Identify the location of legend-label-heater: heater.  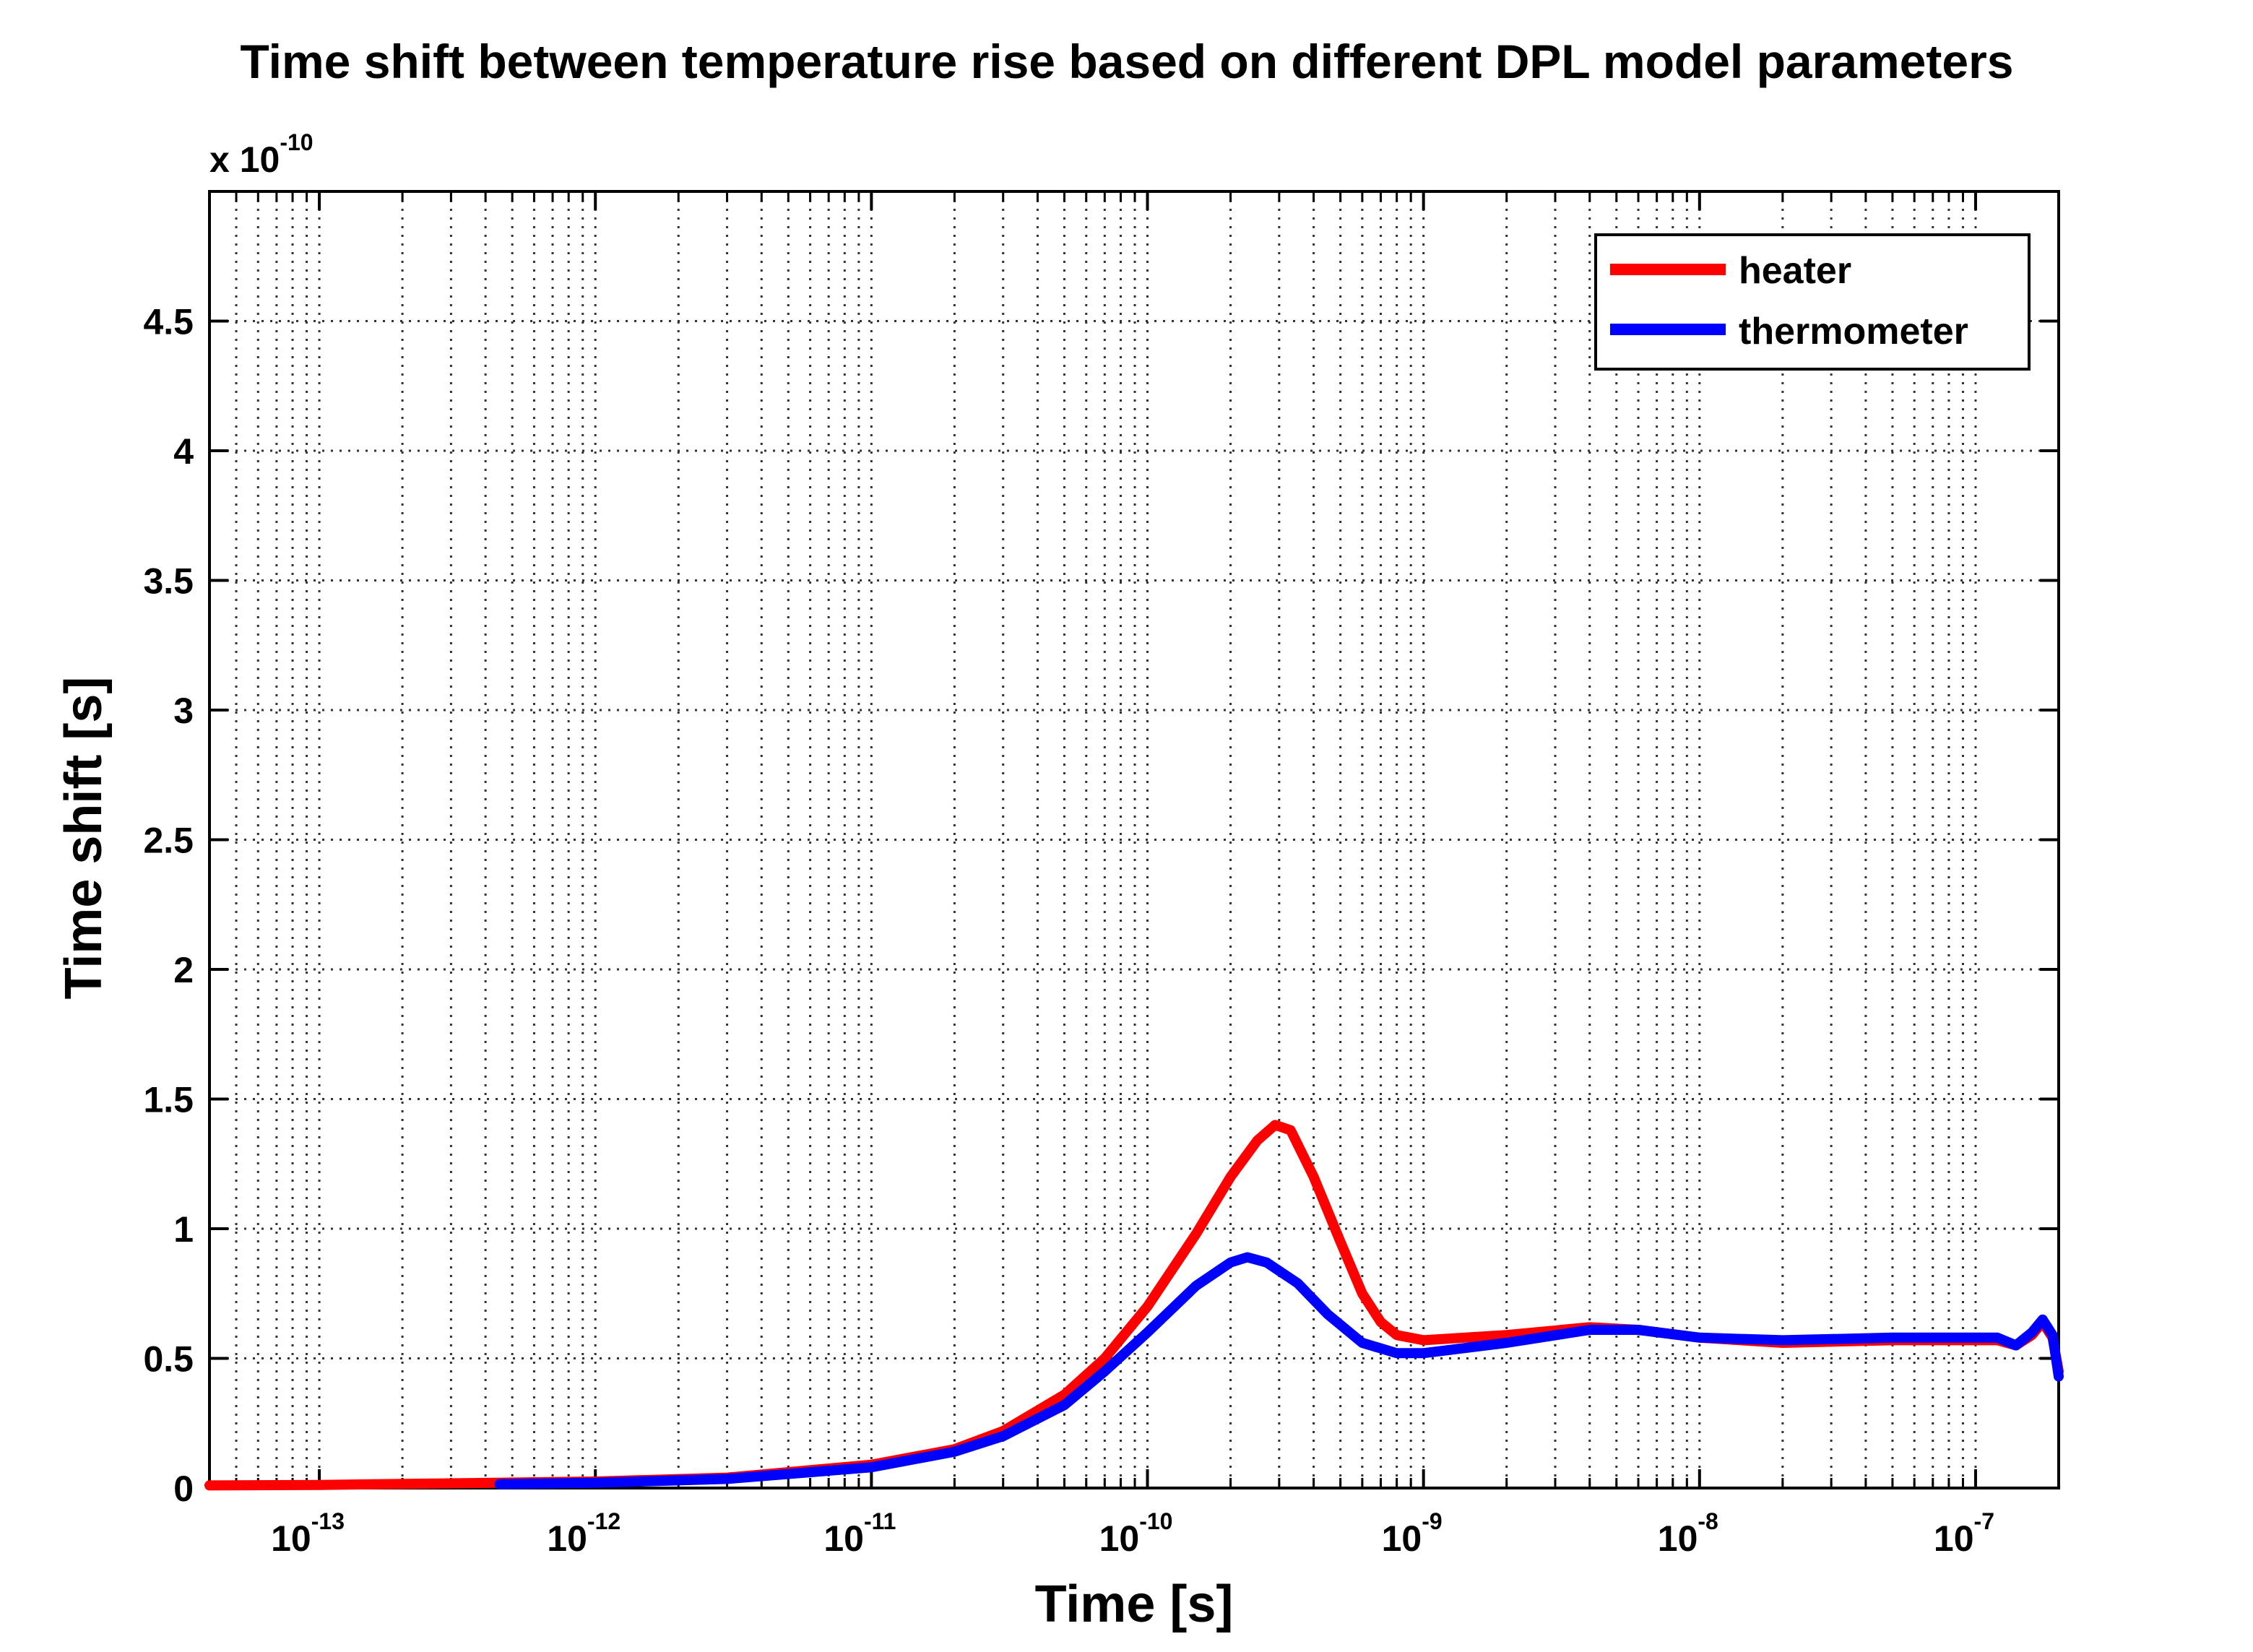
(1795, 271).